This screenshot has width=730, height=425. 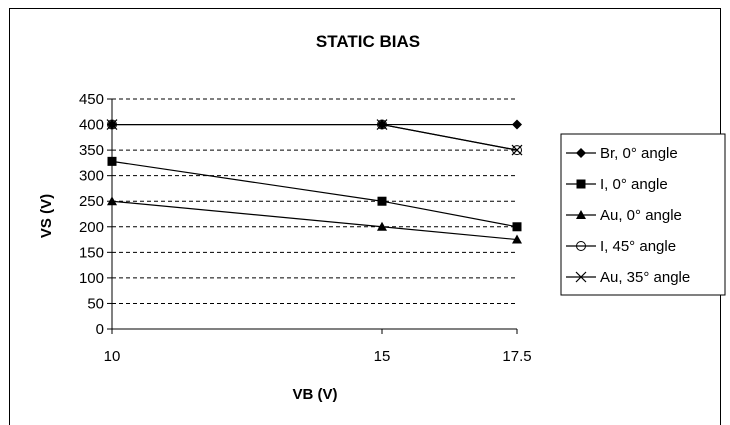 I want to click on y-tick-label: 0, so click(x=100, y=329).